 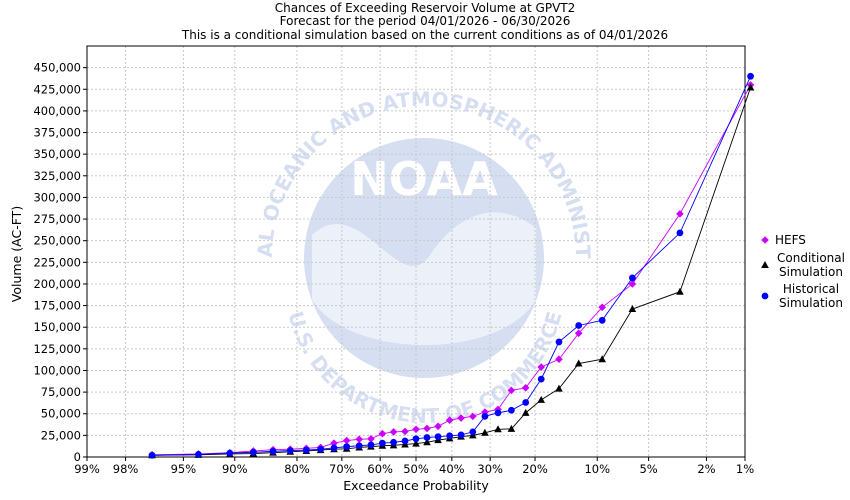 What do you see at coordinates (490, 469) in the screenshot?
I see `x-tick-label: 30%` at bounding box center [490, 469].